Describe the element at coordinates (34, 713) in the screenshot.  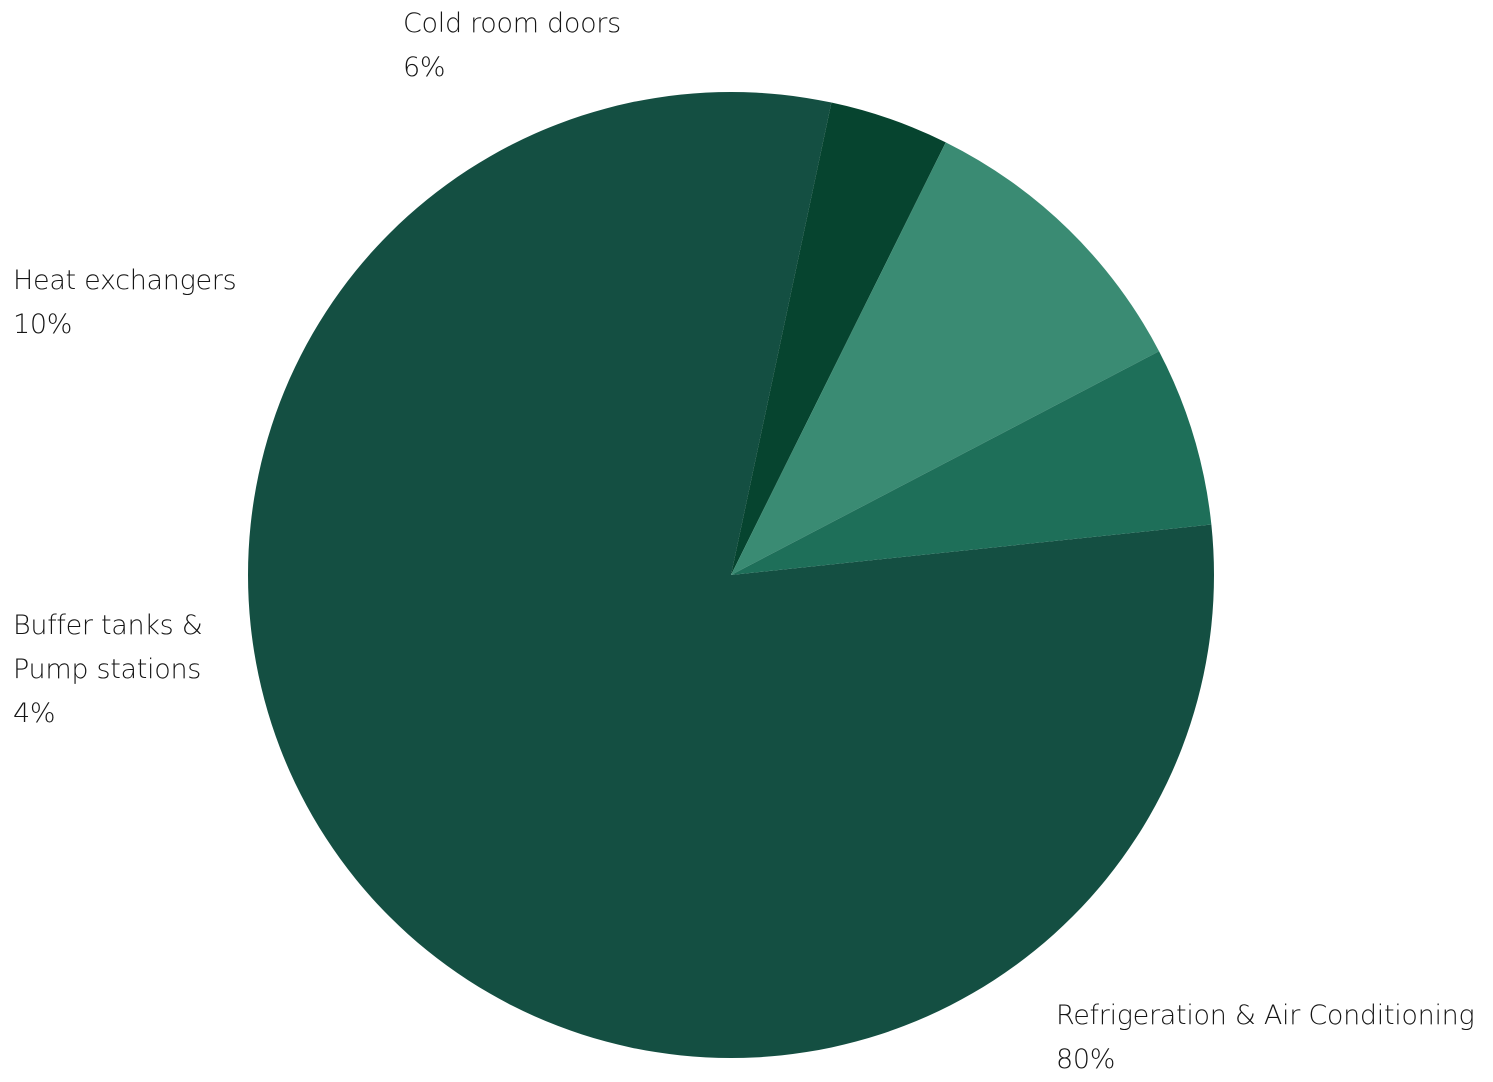
I see `label-buffer-tanks-value: 4%` at that location.